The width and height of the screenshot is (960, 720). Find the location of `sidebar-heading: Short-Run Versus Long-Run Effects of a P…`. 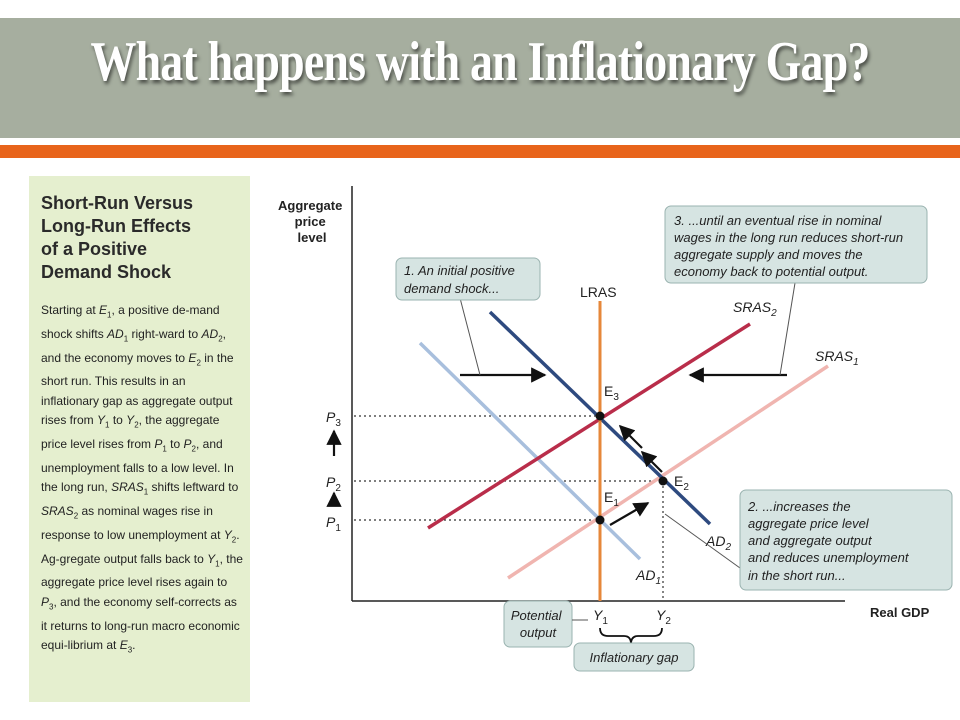

sidebar-heading: Short-Run Versus Long-Run Effects of a P… is located at coordinates (141, 238).